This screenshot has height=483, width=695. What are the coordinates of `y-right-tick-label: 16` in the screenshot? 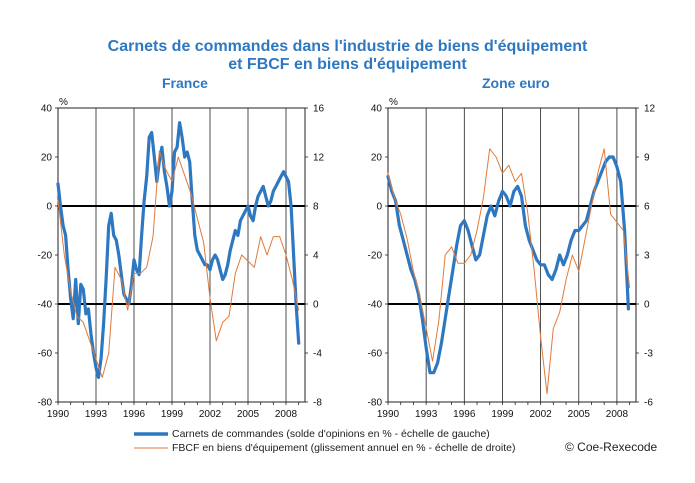 It's located at (319, 109).